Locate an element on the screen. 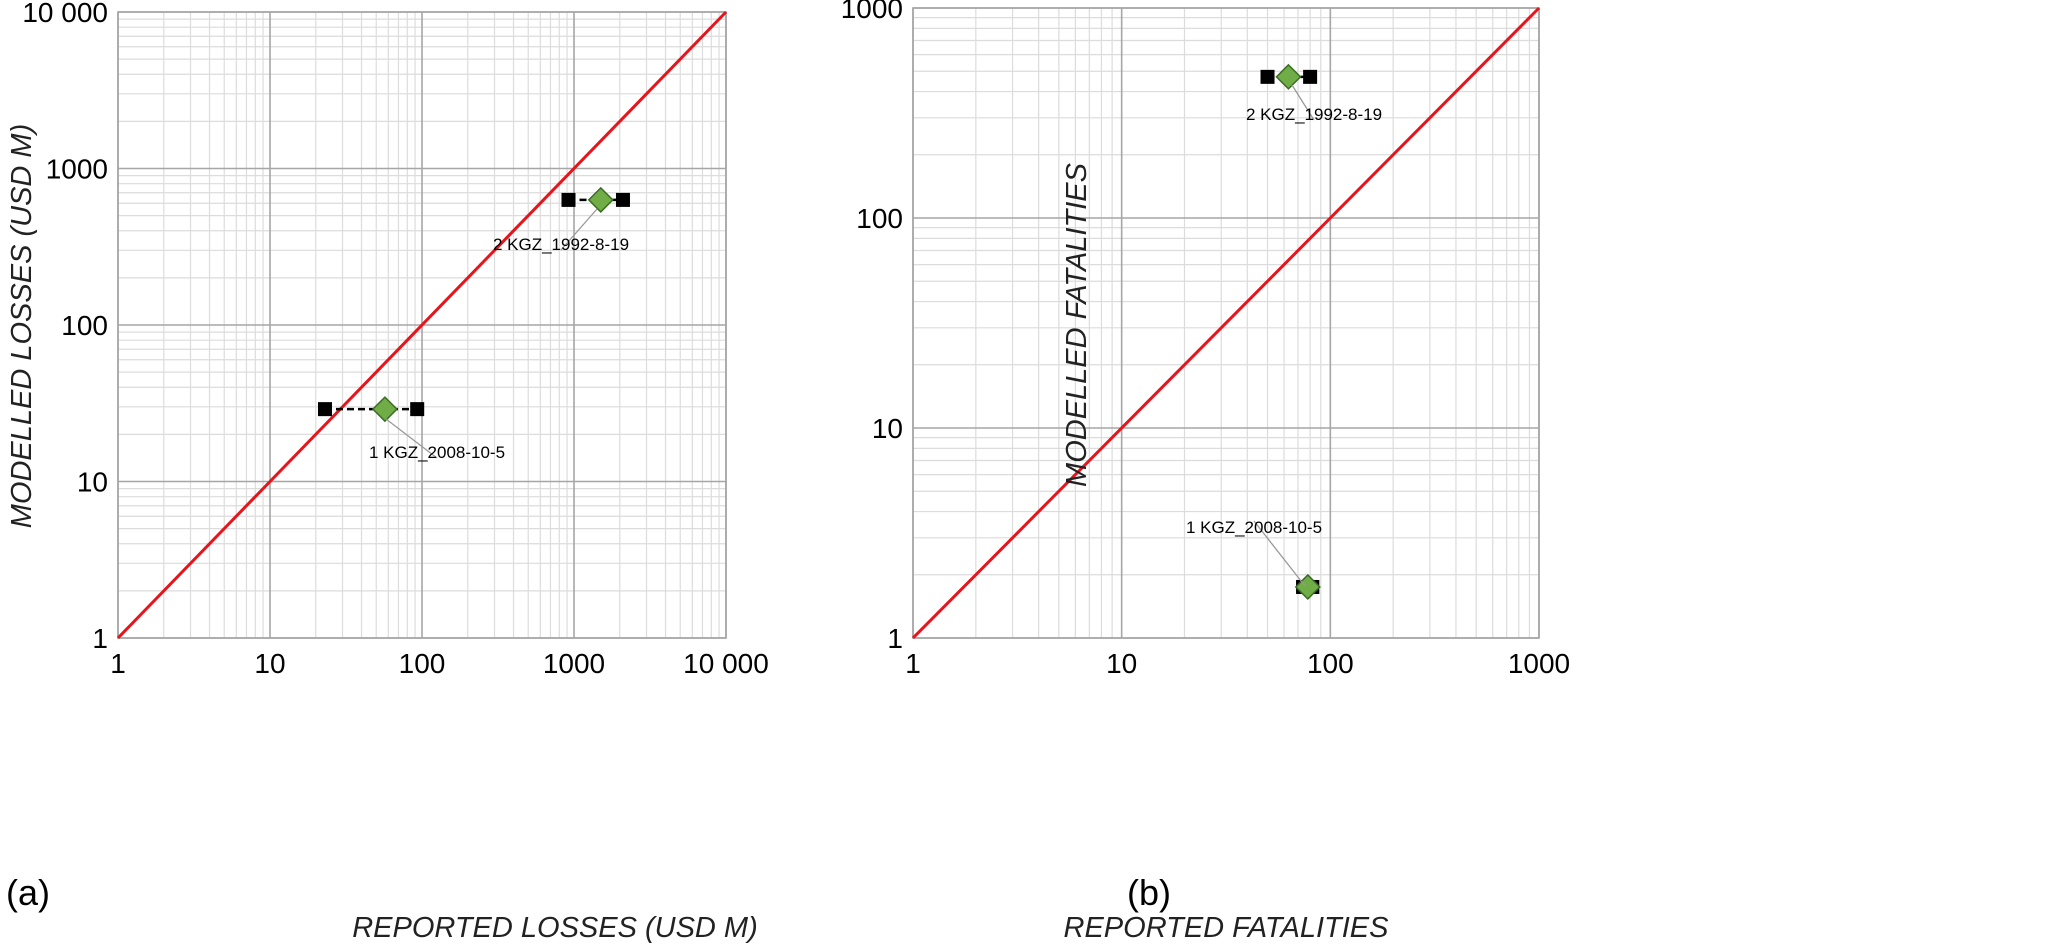 The height and width of the screenshot is (945, 2067). panel-a-y-axis-title: MODELLED LOSSES (USD M) is located at coordinates (22, 326).